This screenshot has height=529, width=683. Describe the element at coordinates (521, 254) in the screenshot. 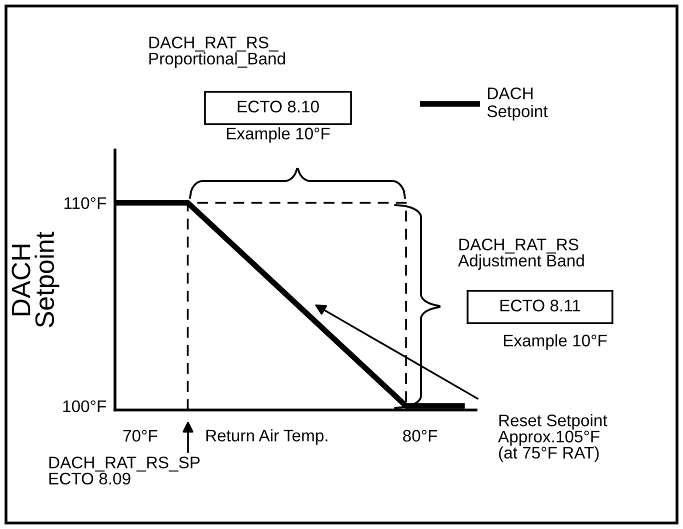

I see `annotation: DACH_RAT_RS Adjustment Band` at that location.